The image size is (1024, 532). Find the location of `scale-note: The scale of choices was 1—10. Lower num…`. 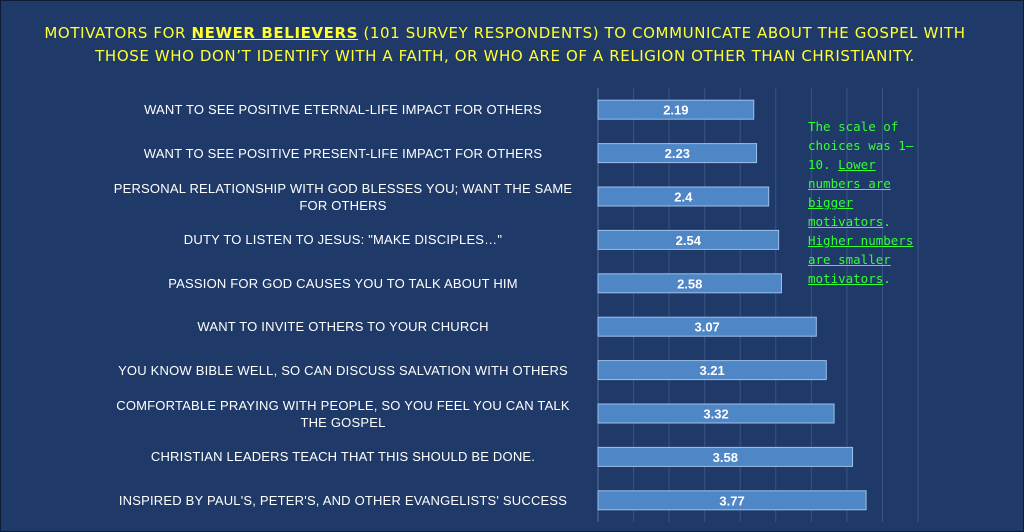

scale-note: The scale of choices was 1—10. Lower num… is located at coordinates (869, 202).